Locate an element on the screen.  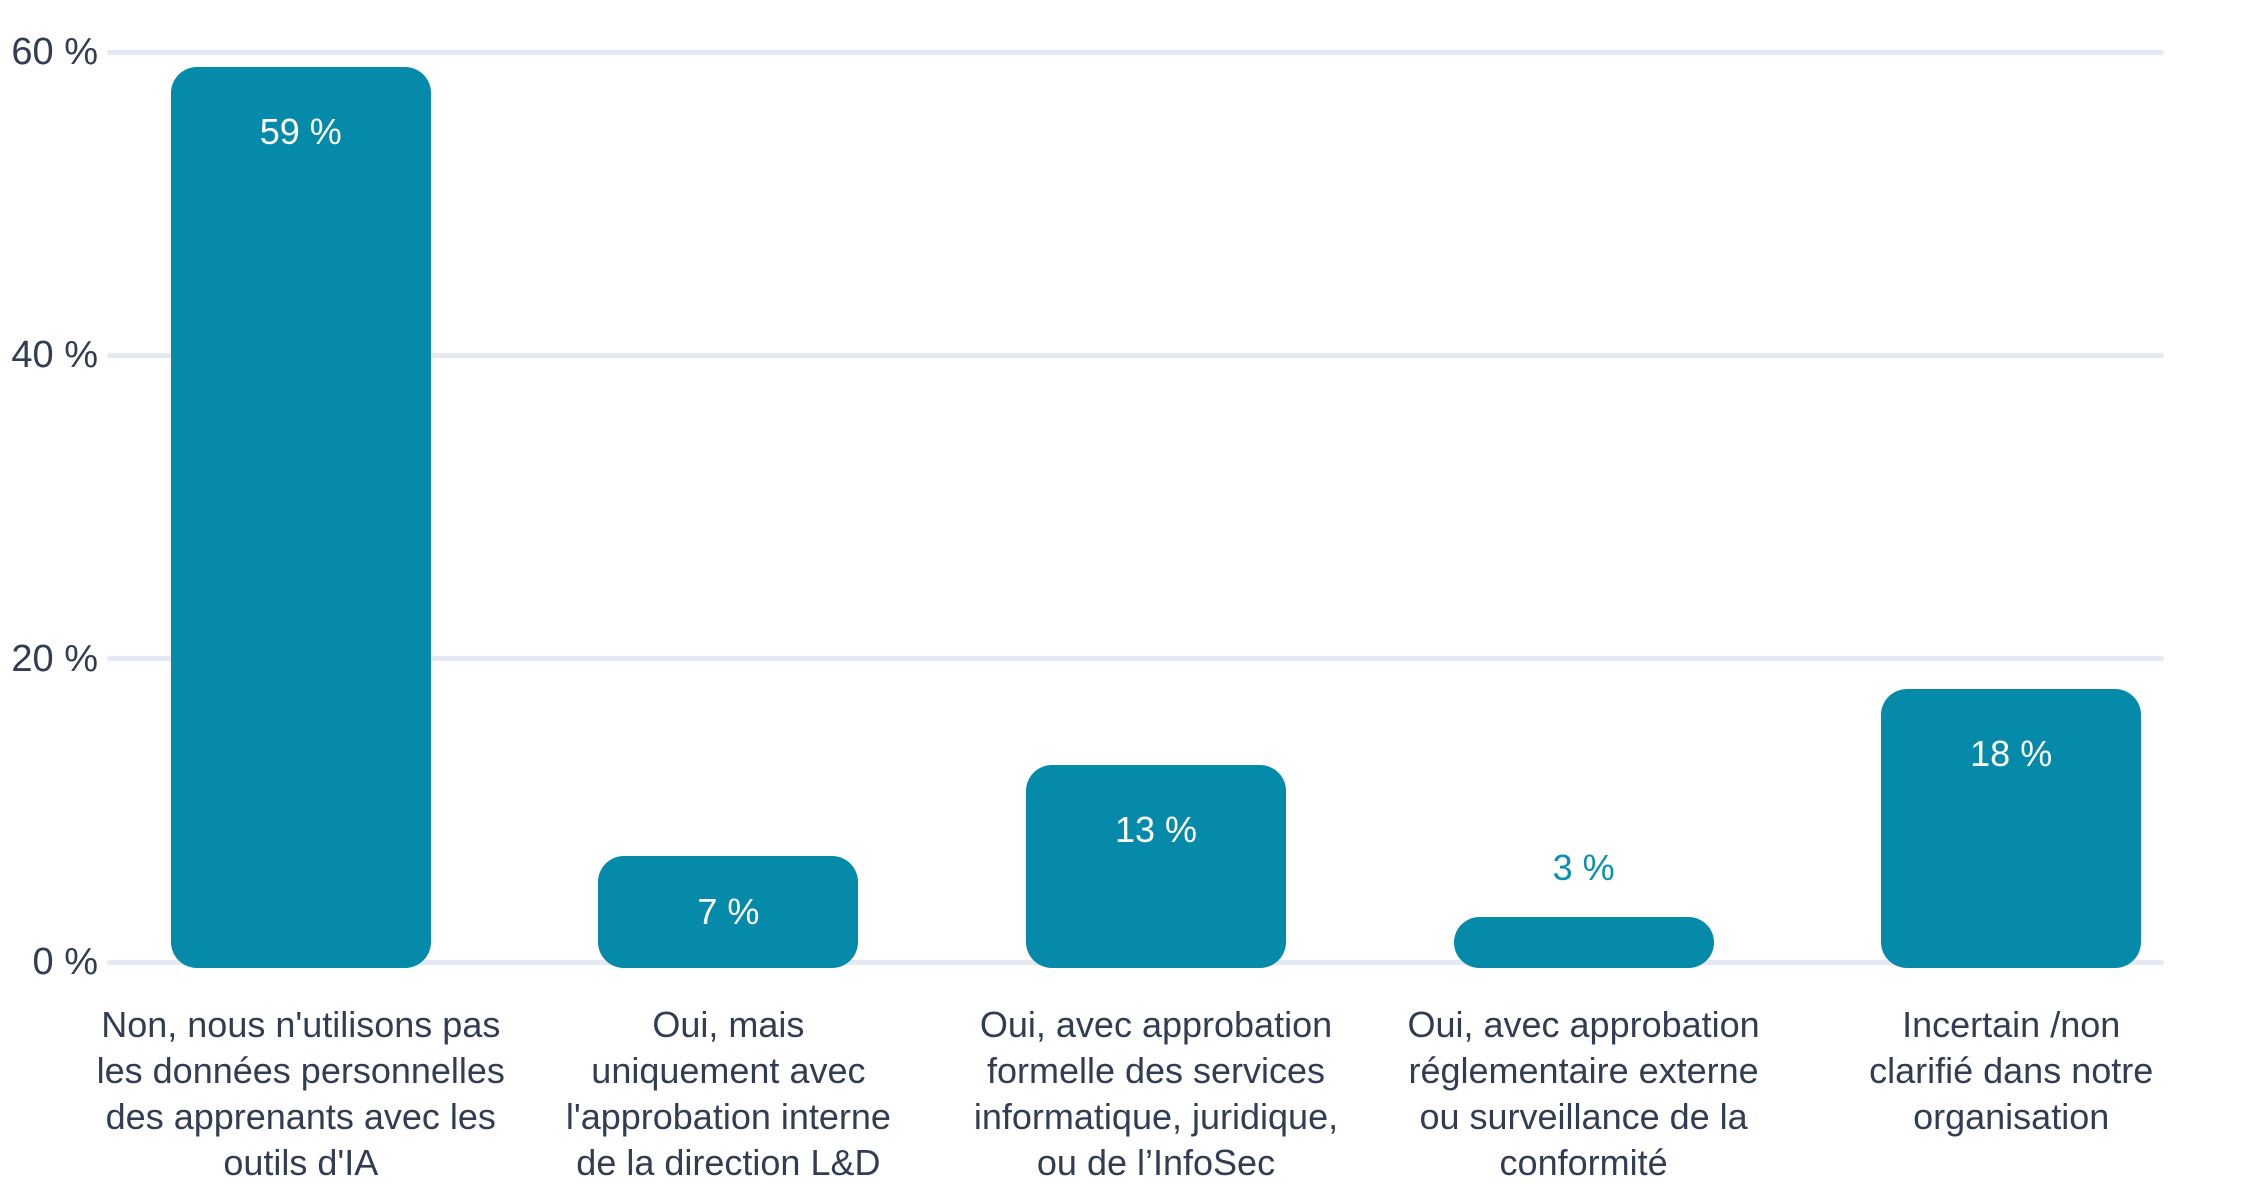
bar-value-label: 7 % is located at coordinates (728, 911).